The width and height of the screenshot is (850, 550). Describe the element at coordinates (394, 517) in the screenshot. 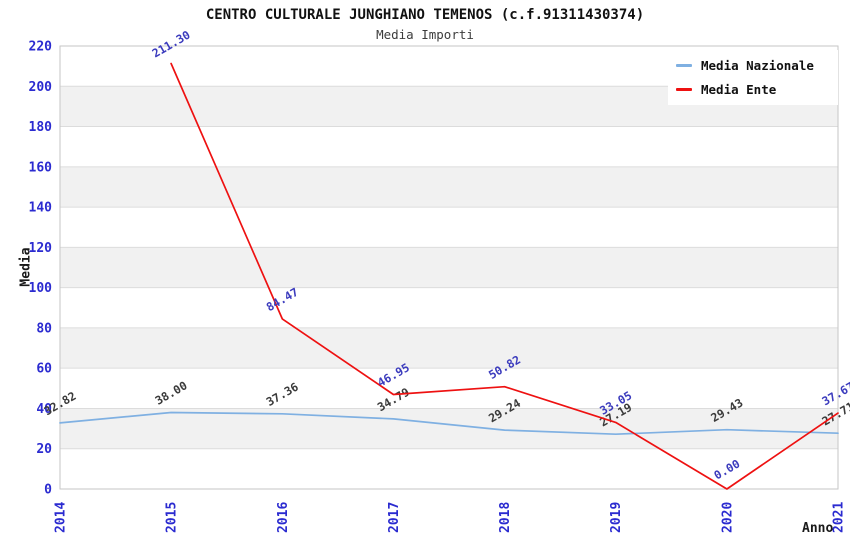

I see `x-tick-label: 2017` at that location.